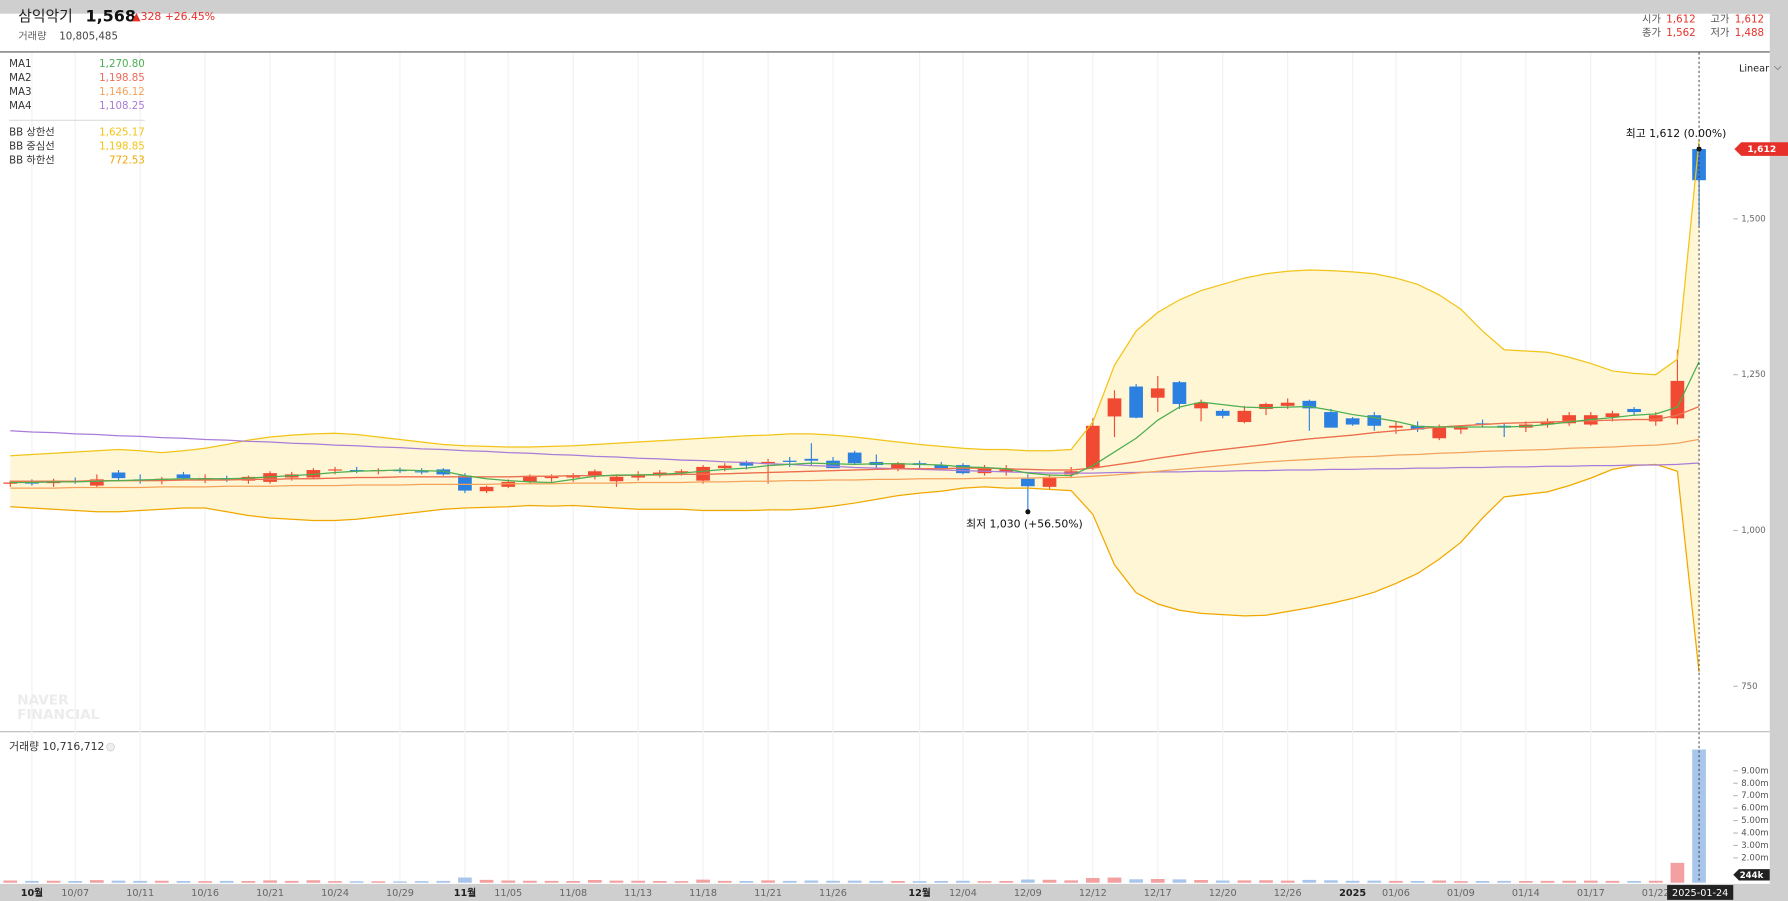  I want to click on watermark: FINANCIAL, so click(58, 715).